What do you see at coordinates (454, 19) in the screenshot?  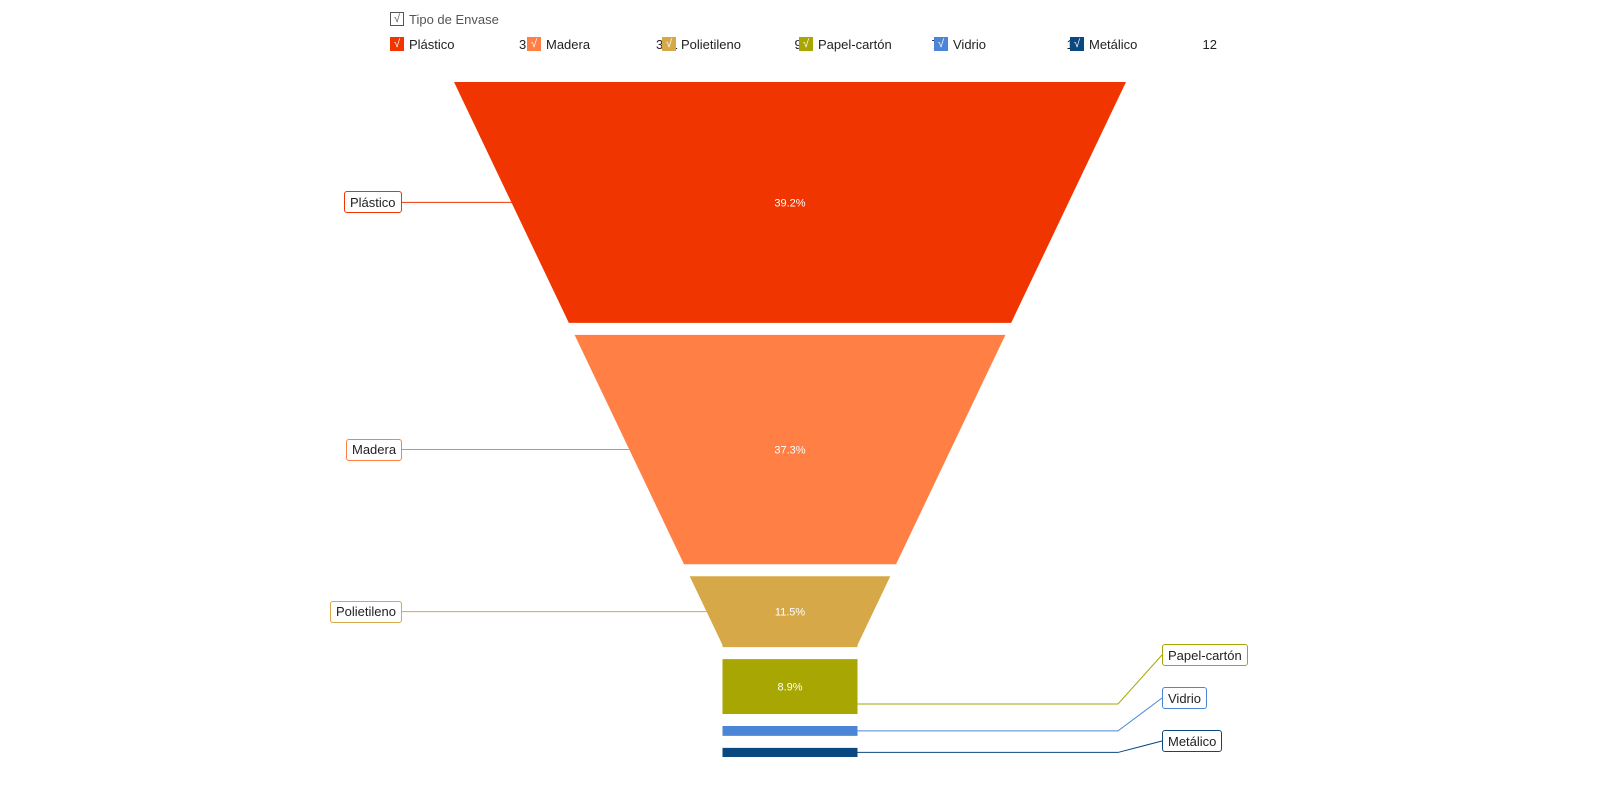 I see `legend-title-text: Tipo de Envase` at bounding box center [454, 19].